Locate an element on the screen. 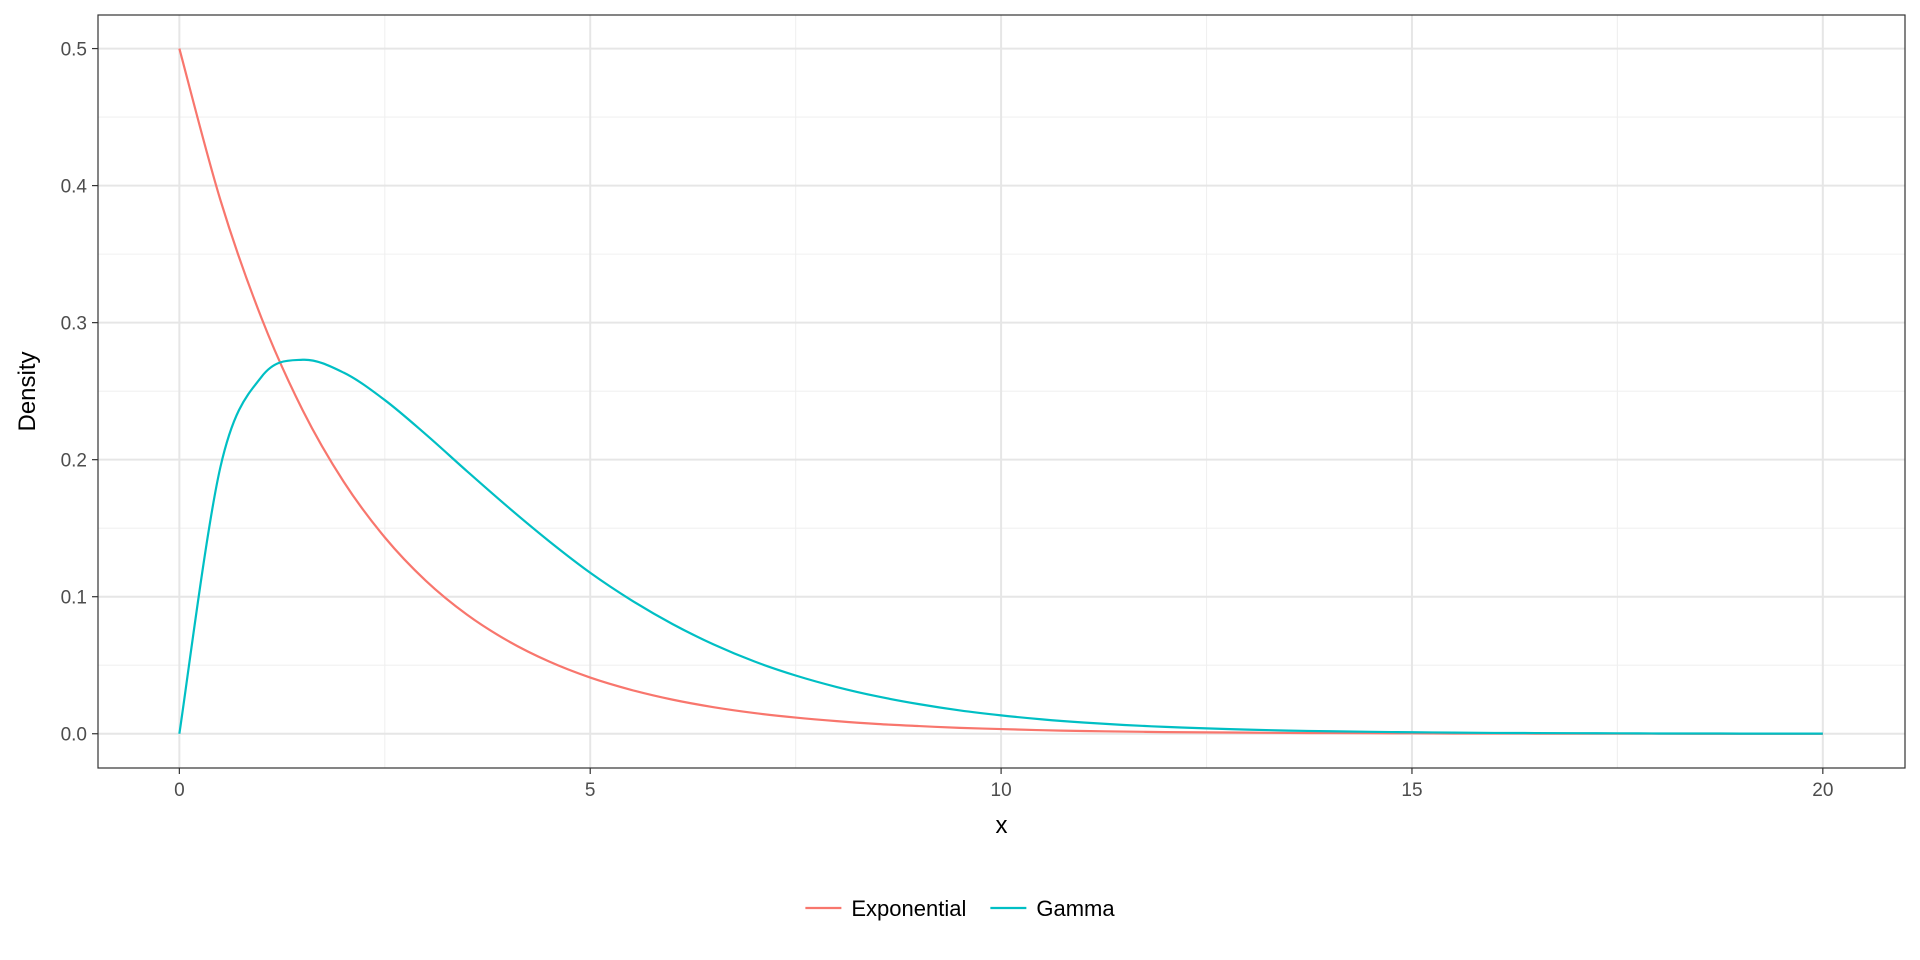 The image size is (1920, 960). y-tick-label: 0.0 is located at coordinates (74, 735).